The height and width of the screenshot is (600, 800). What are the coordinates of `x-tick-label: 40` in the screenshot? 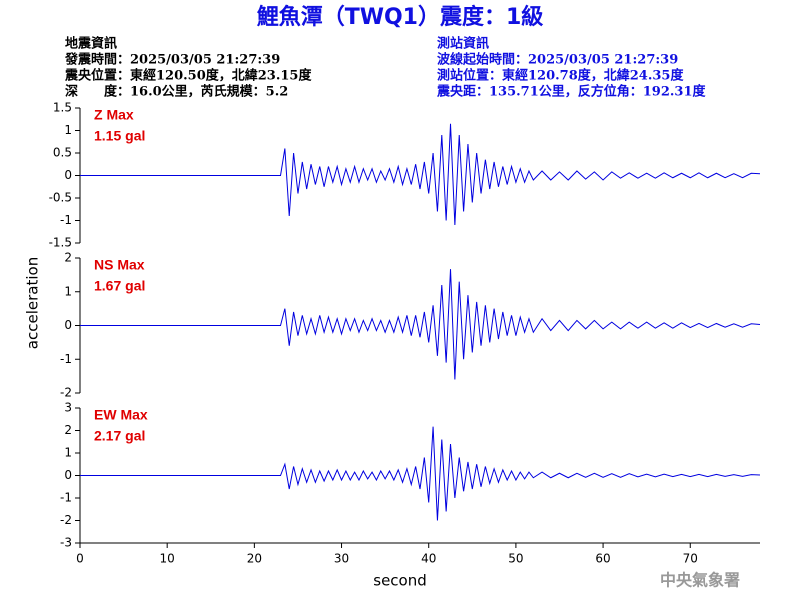 It's located at (428, 559).